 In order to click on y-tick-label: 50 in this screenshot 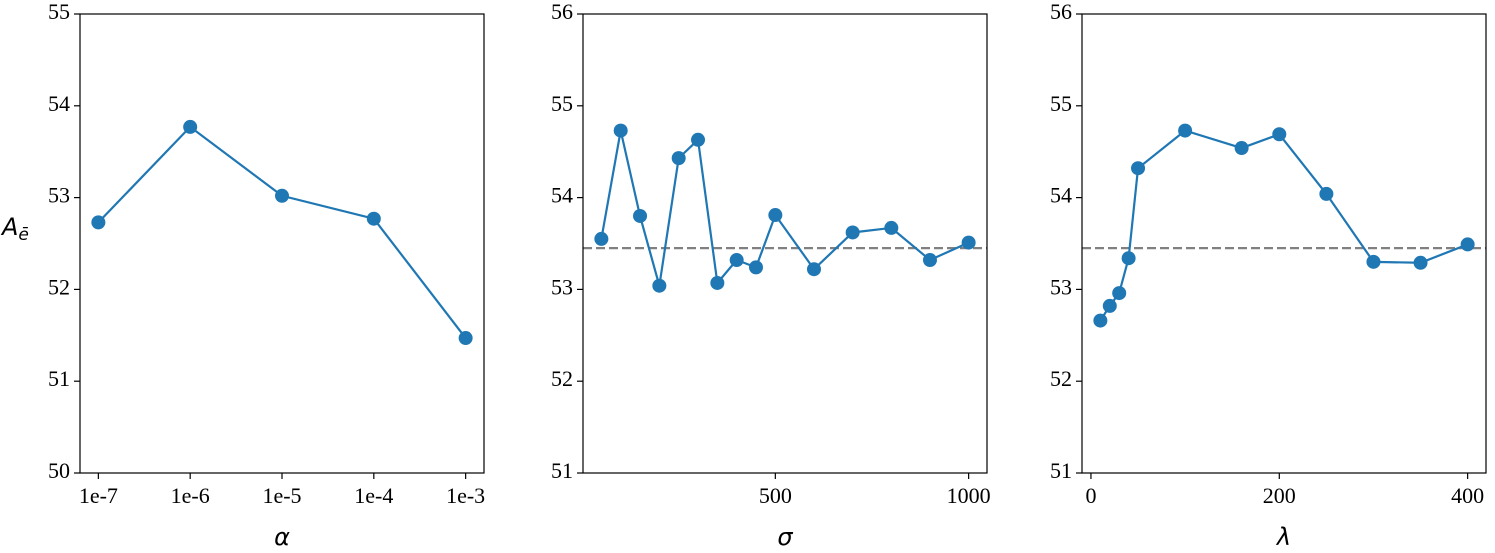, I will do `click(59, 470)`.